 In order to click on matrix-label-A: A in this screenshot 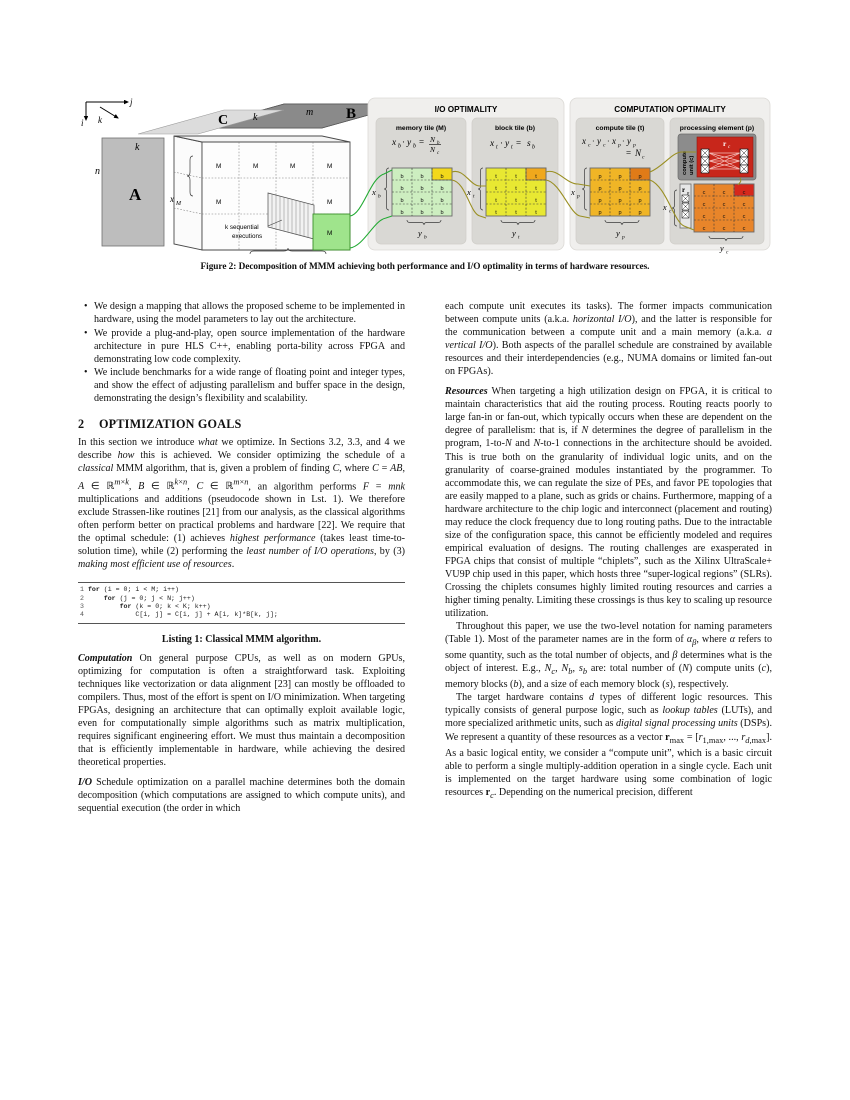, I will do `click(135, 194)`.